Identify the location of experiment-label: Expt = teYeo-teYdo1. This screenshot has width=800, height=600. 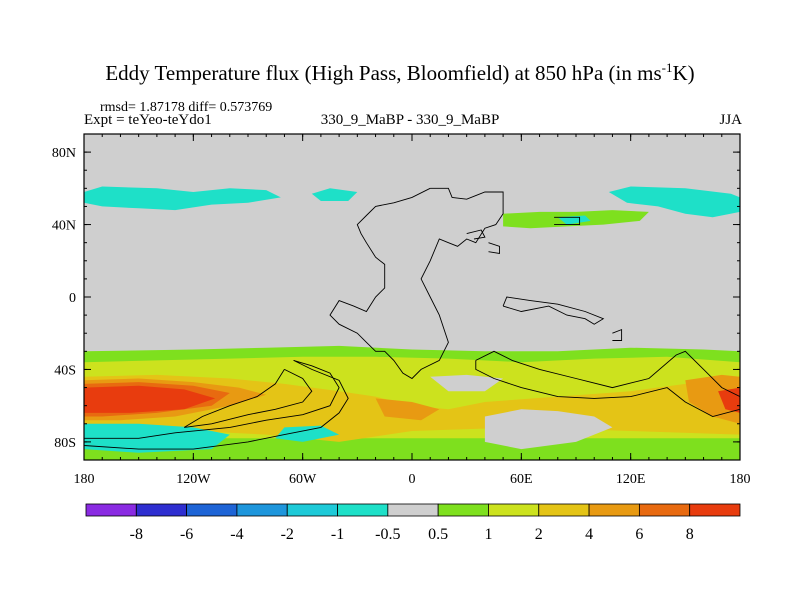
(148, 120).